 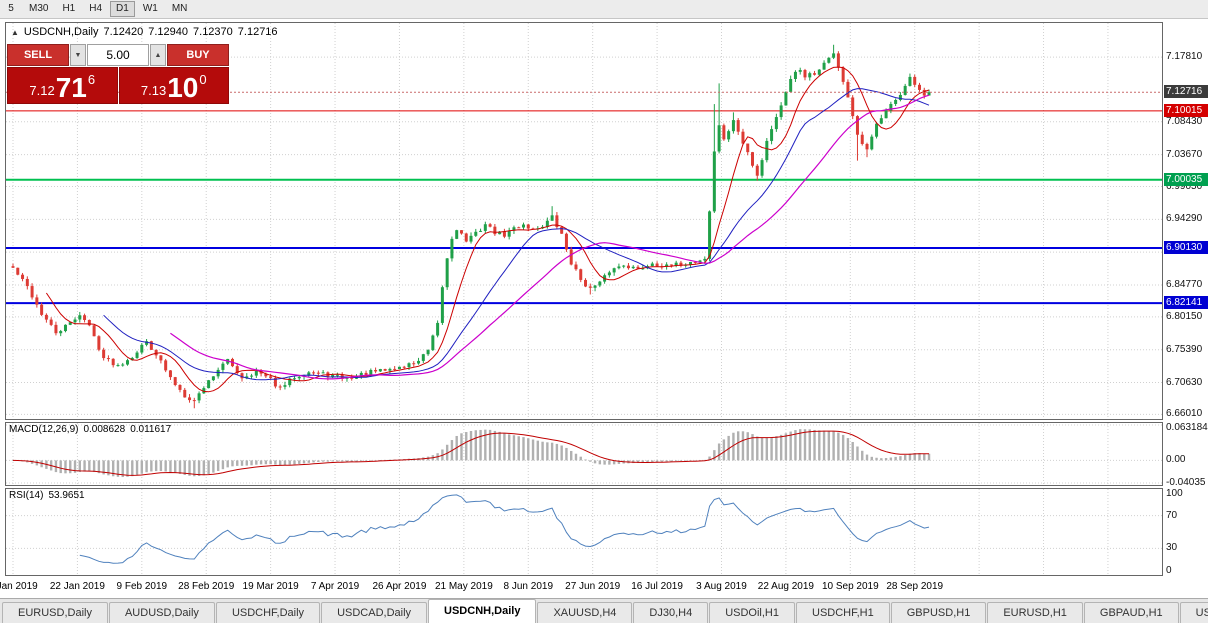 I want to click on date-axis-label: 8 Jun 2019, so click(x=528, y=586).